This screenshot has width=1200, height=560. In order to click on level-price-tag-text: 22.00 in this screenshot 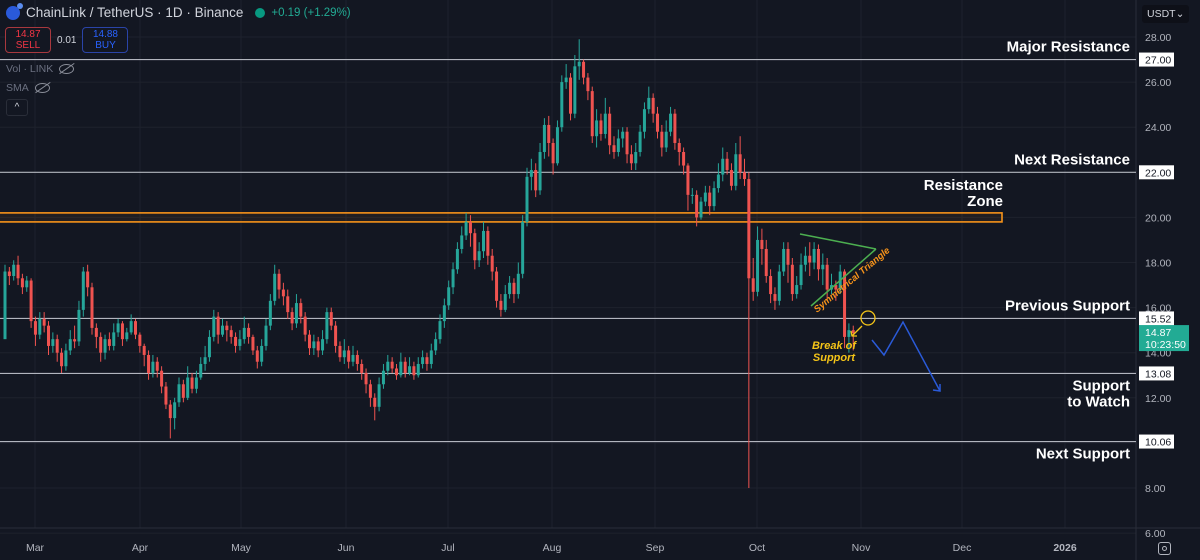, I will do `click(1158, 173)`.